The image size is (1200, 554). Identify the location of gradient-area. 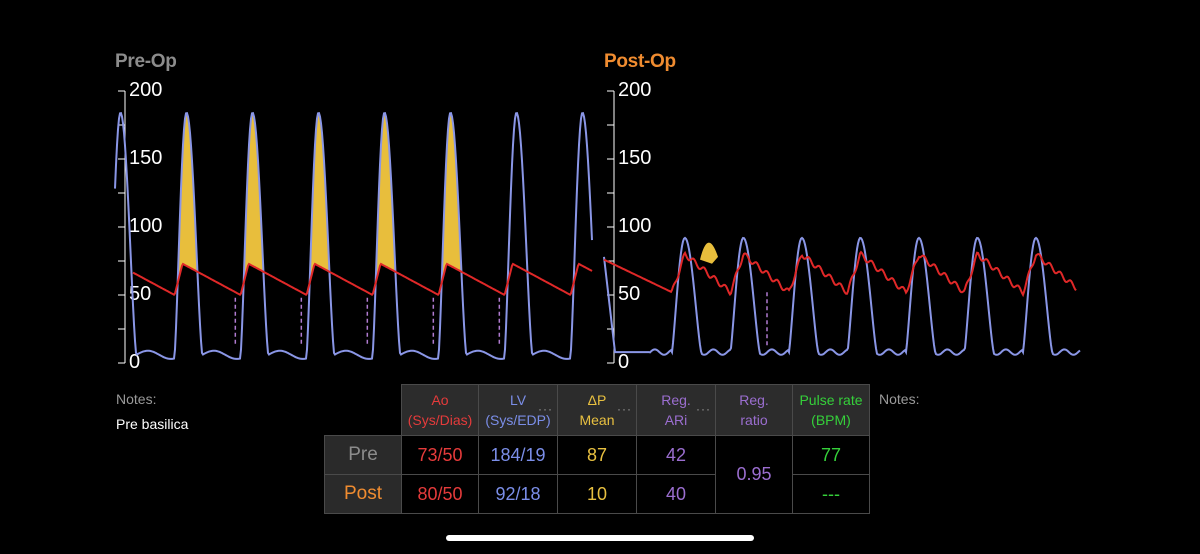
(709, 253).